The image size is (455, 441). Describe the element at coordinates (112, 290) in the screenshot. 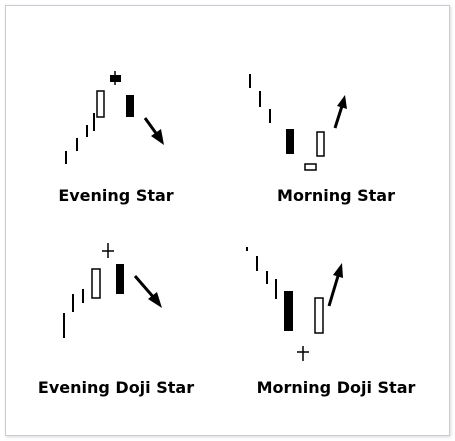

I see `evening-doji-star-diagram` at that location.